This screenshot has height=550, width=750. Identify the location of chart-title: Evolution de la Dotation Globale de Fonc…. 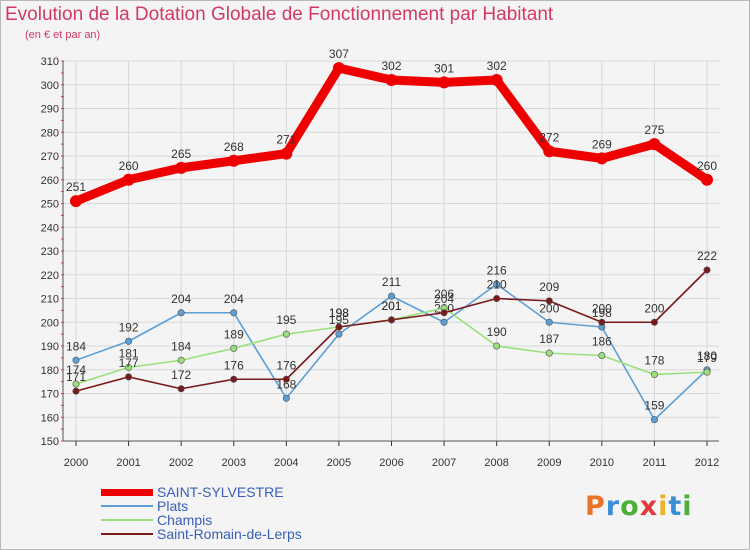
(279, 14).